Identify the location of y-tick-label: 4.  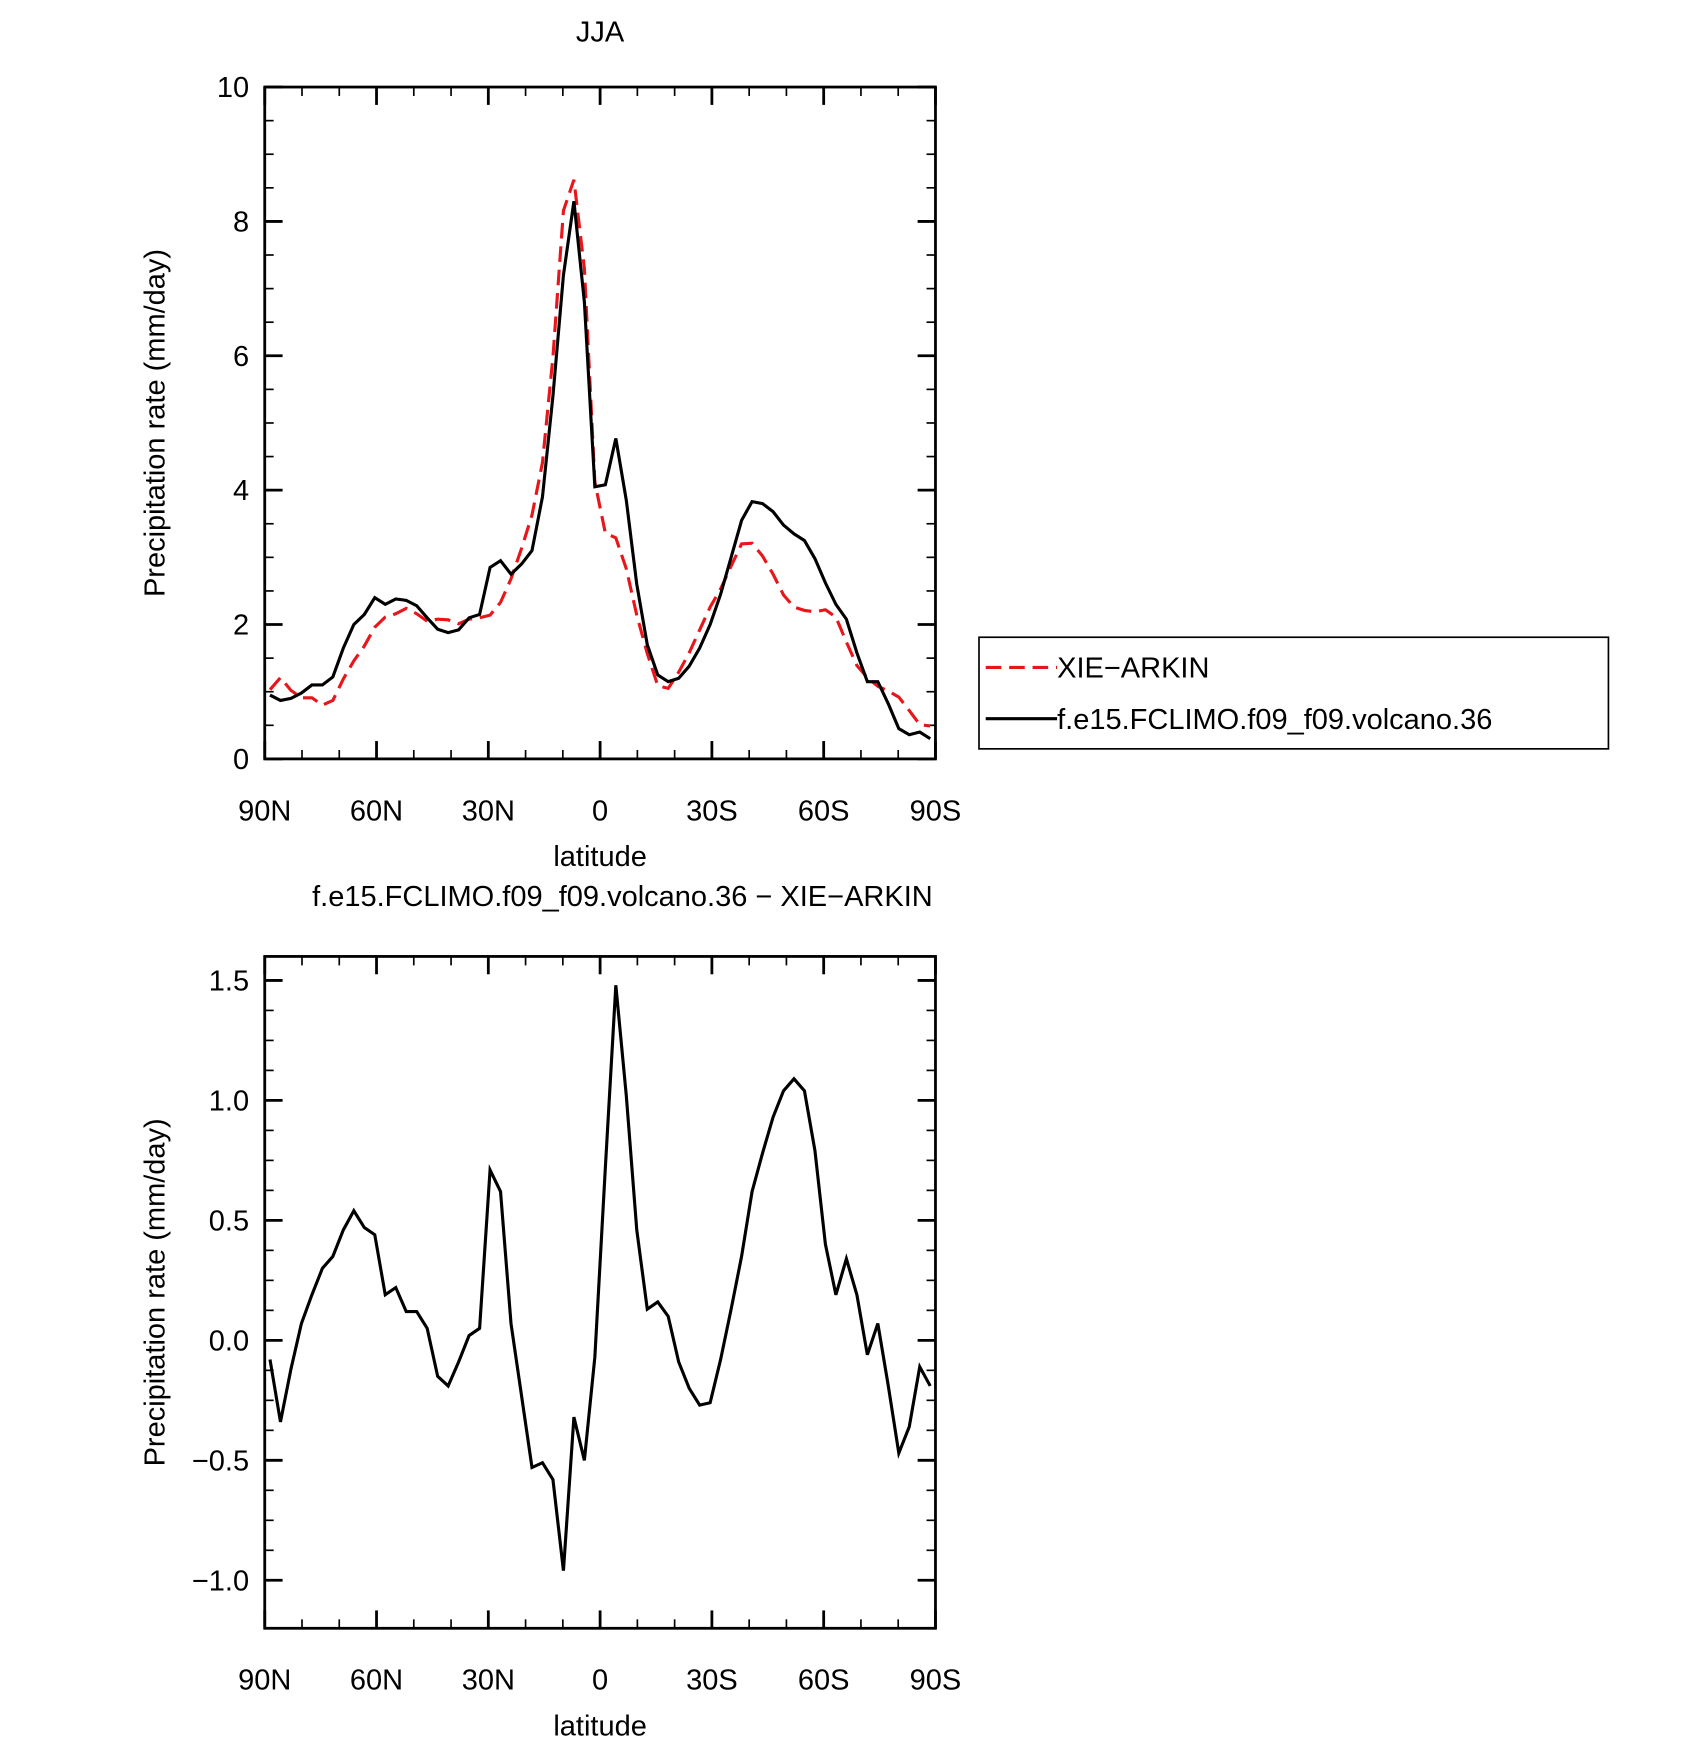
(241, 491).